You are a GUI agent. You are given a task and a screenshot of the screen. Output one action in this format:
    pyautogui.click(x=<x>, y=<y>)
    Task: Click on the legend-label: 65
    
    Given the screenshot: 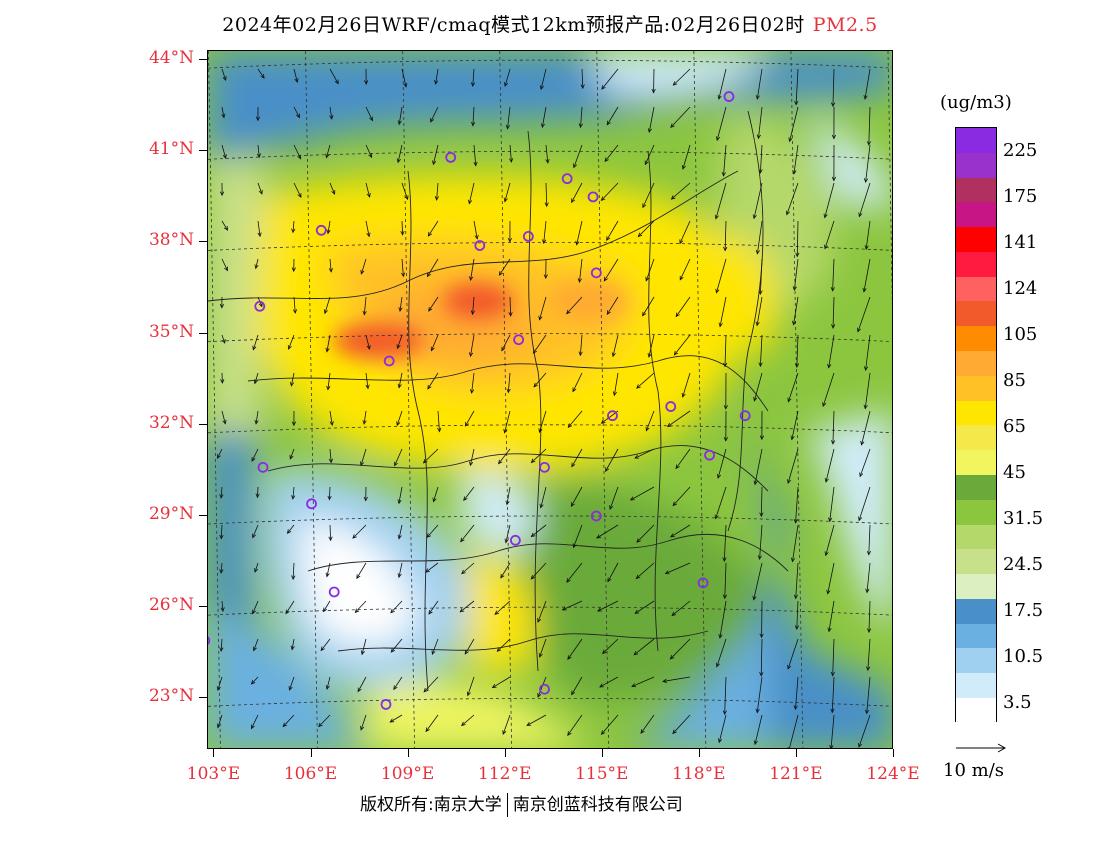 What is the action you would take?
    pyautogui.click(x=1014, y=426)
    